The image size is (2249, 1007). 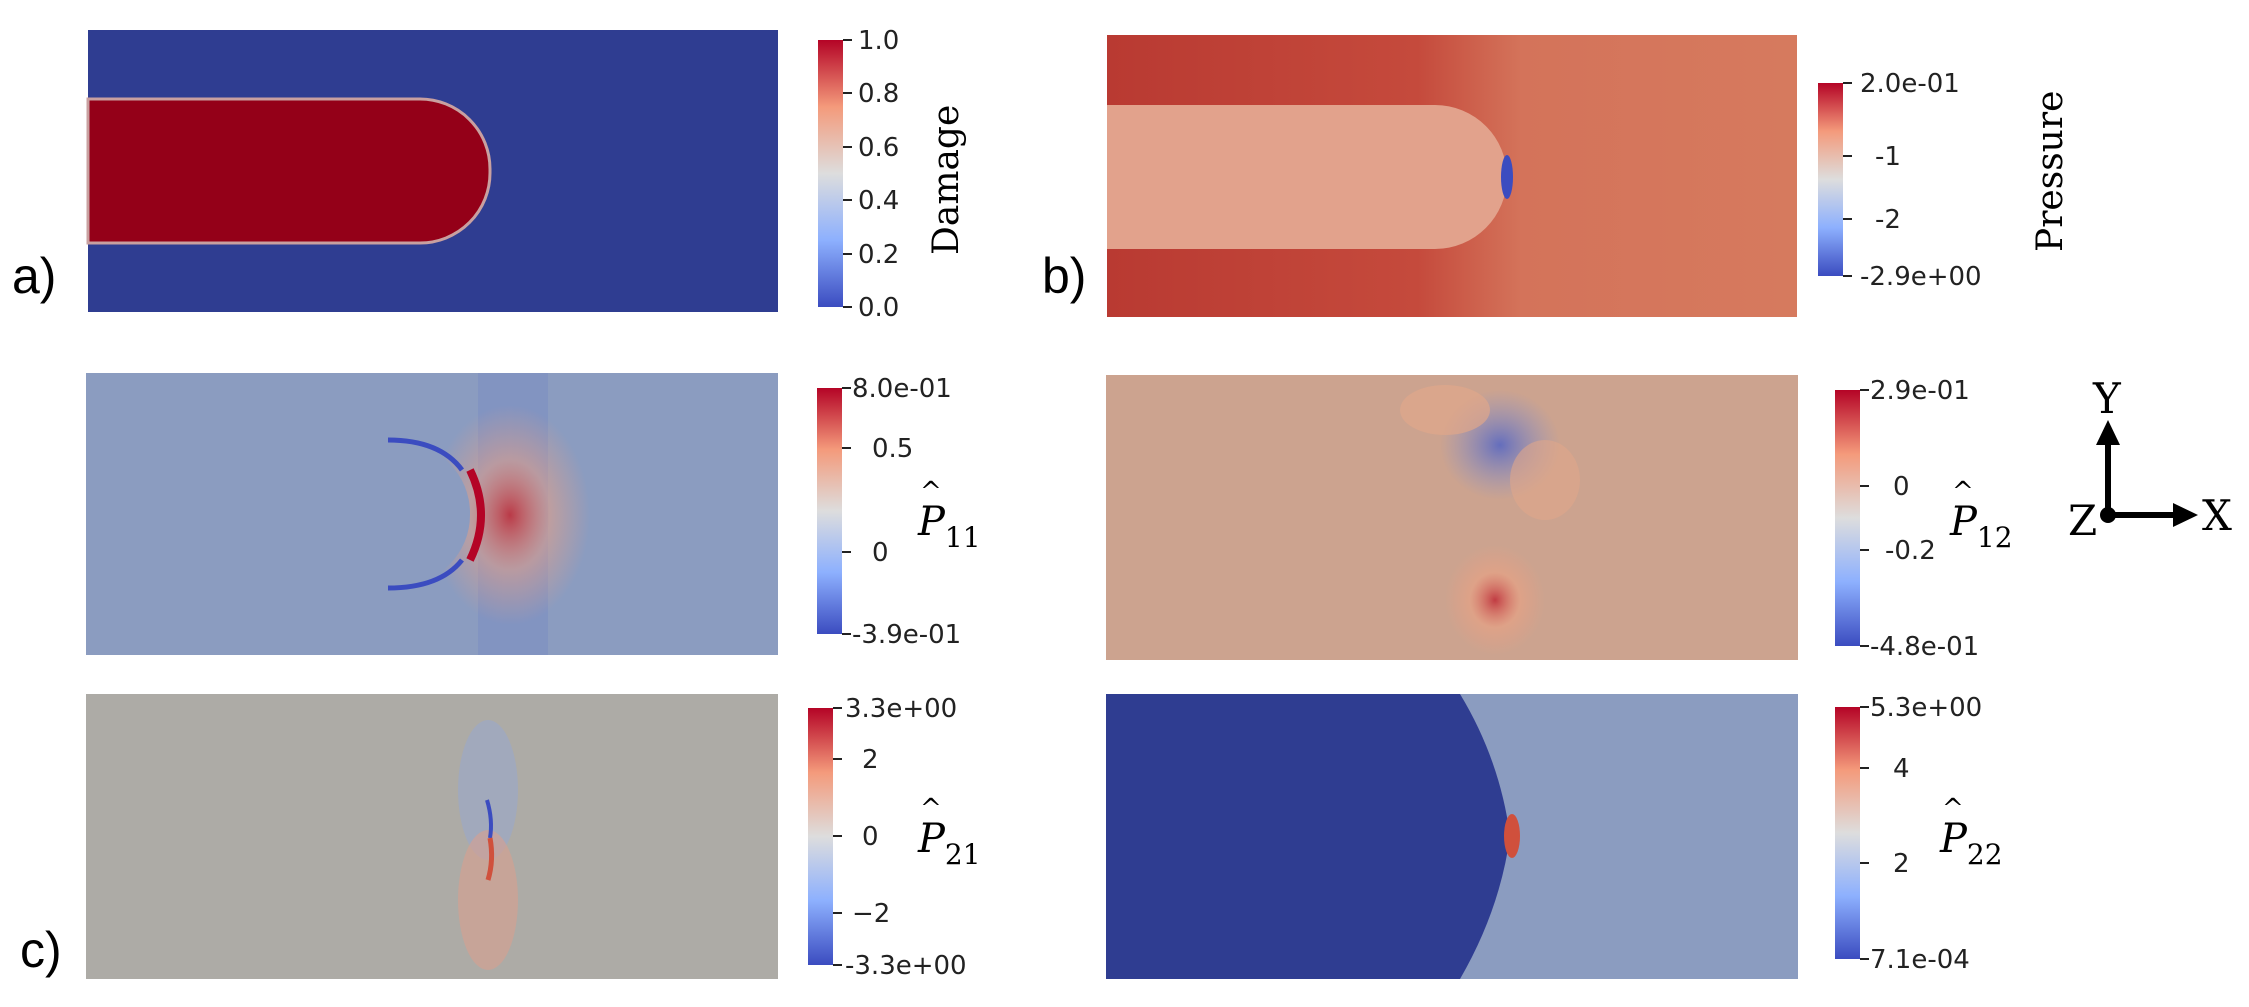 What do you see at coordinates (1445, 410) in the screenshot?
I see `p12-upper-lobe` at bounding box center [1445, 410].